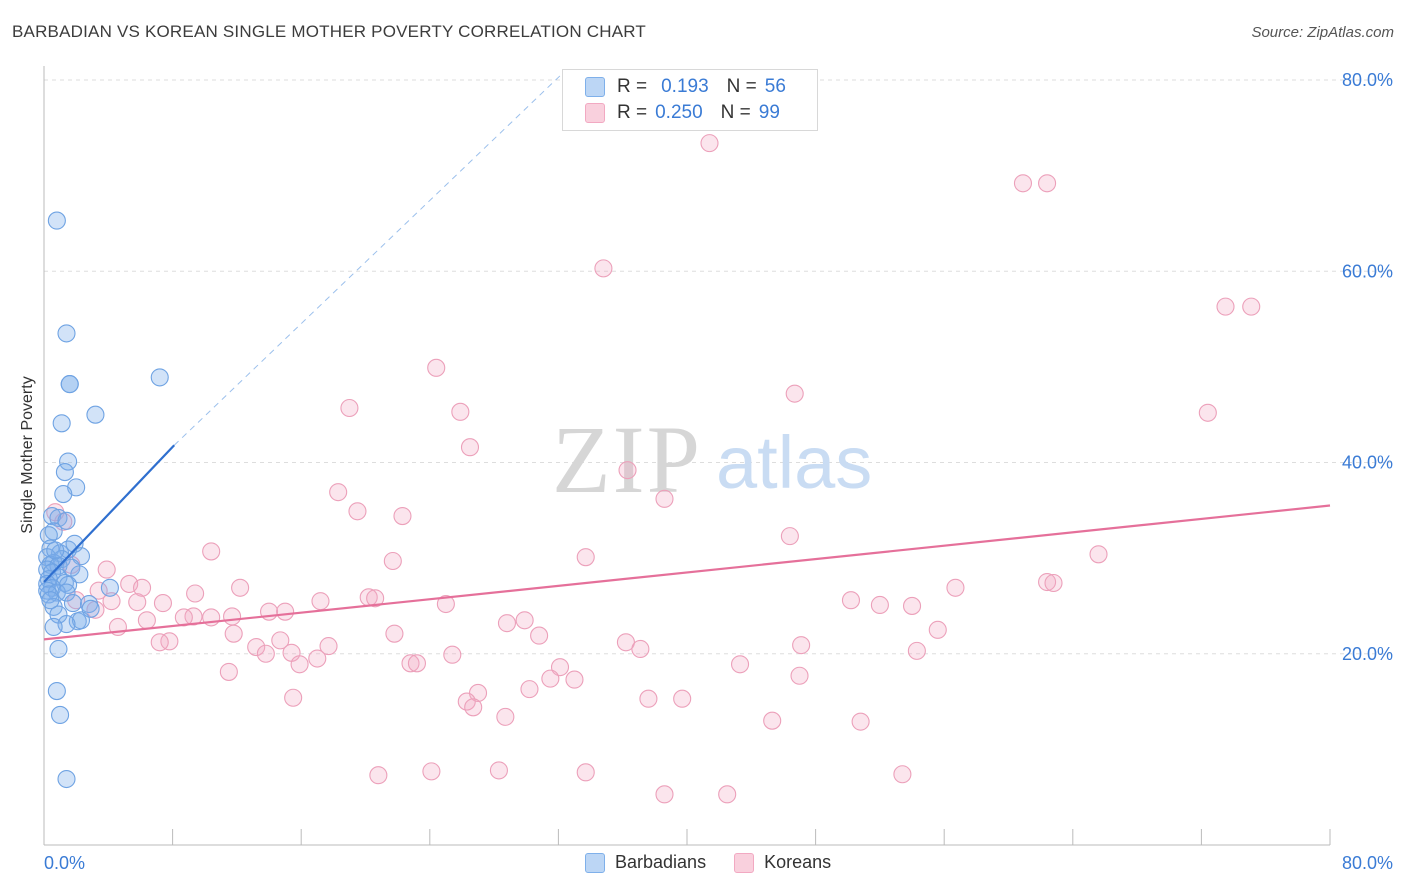 The image size is (1406, 892). What do you see at coordinates (679, 112) in the screenshot?
I see `legend-r-value: 0.250` at bounding box center [679, 112].